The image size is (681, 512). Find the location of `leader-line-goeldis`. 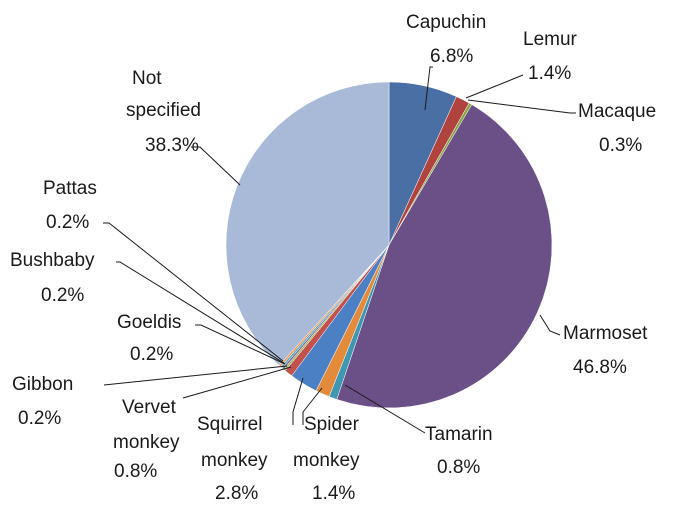

leader-line-goeldis is located at coordinates (240, 344).